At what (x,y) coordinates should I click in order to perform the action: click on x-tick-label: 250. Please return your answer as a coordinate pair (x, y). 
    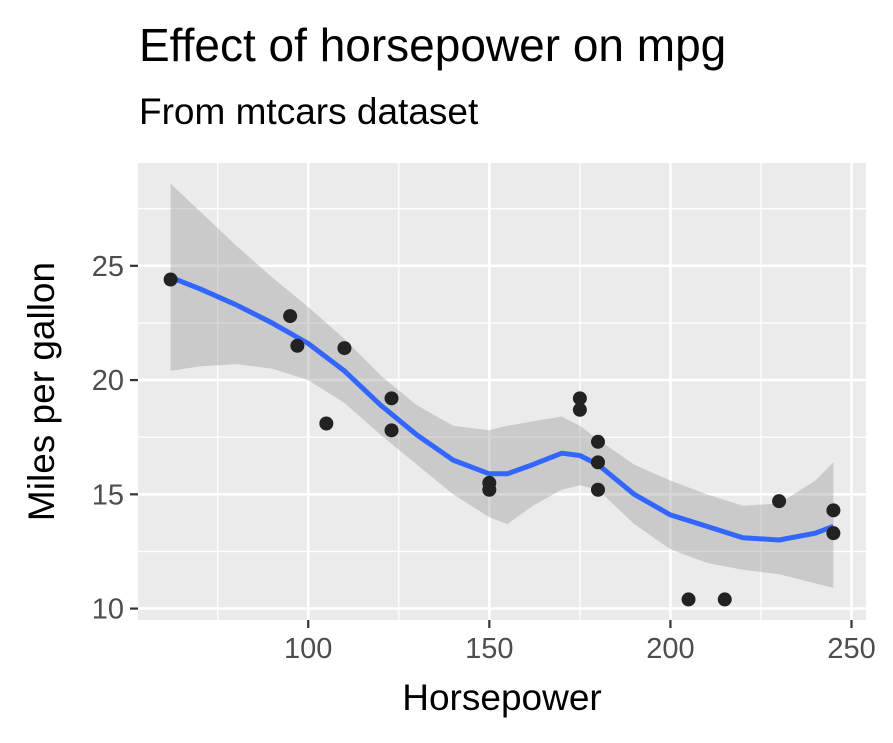
    Looking at the image, I should click on (851, 649).